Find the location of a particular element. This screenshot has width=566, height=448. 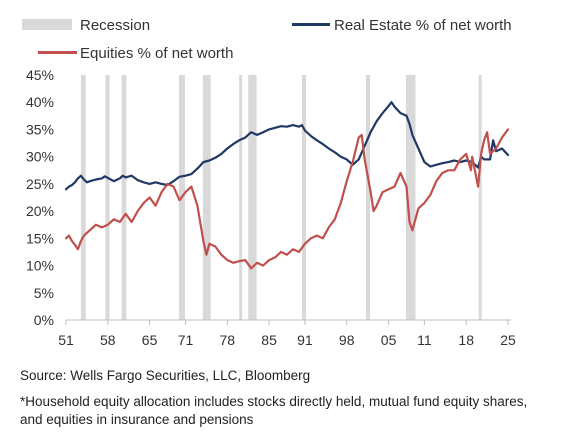

x-tick-label: 91 is located at coordinates (305, 340).